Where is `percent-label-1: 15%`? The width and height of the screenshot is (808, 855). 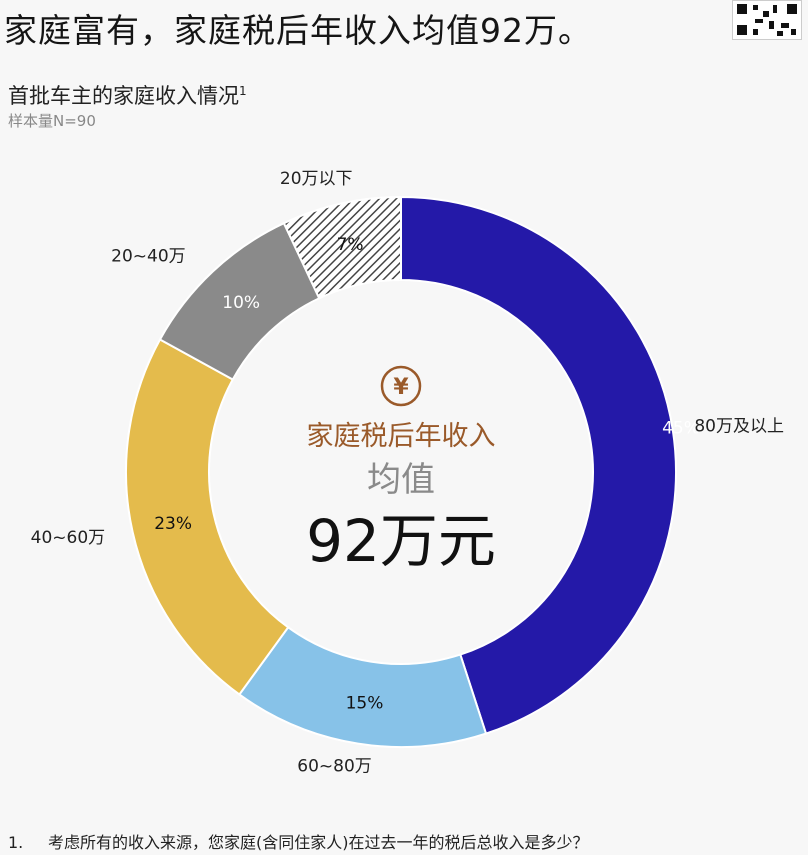 percent-label-1: 15% is located at coordinates (365, 704).